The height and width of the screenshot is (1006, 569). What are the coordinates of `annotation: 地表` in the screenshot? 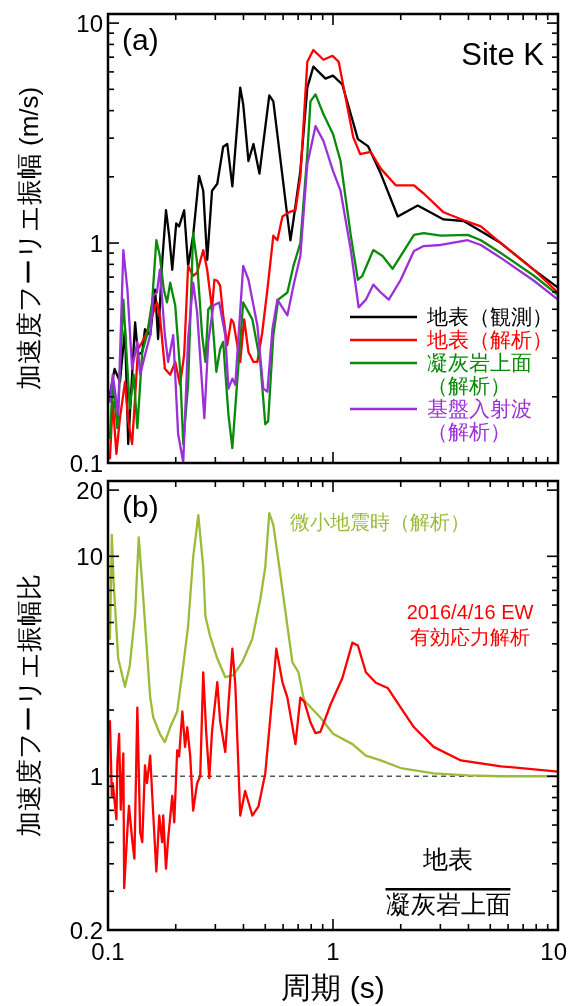 It's located at (447, 859).